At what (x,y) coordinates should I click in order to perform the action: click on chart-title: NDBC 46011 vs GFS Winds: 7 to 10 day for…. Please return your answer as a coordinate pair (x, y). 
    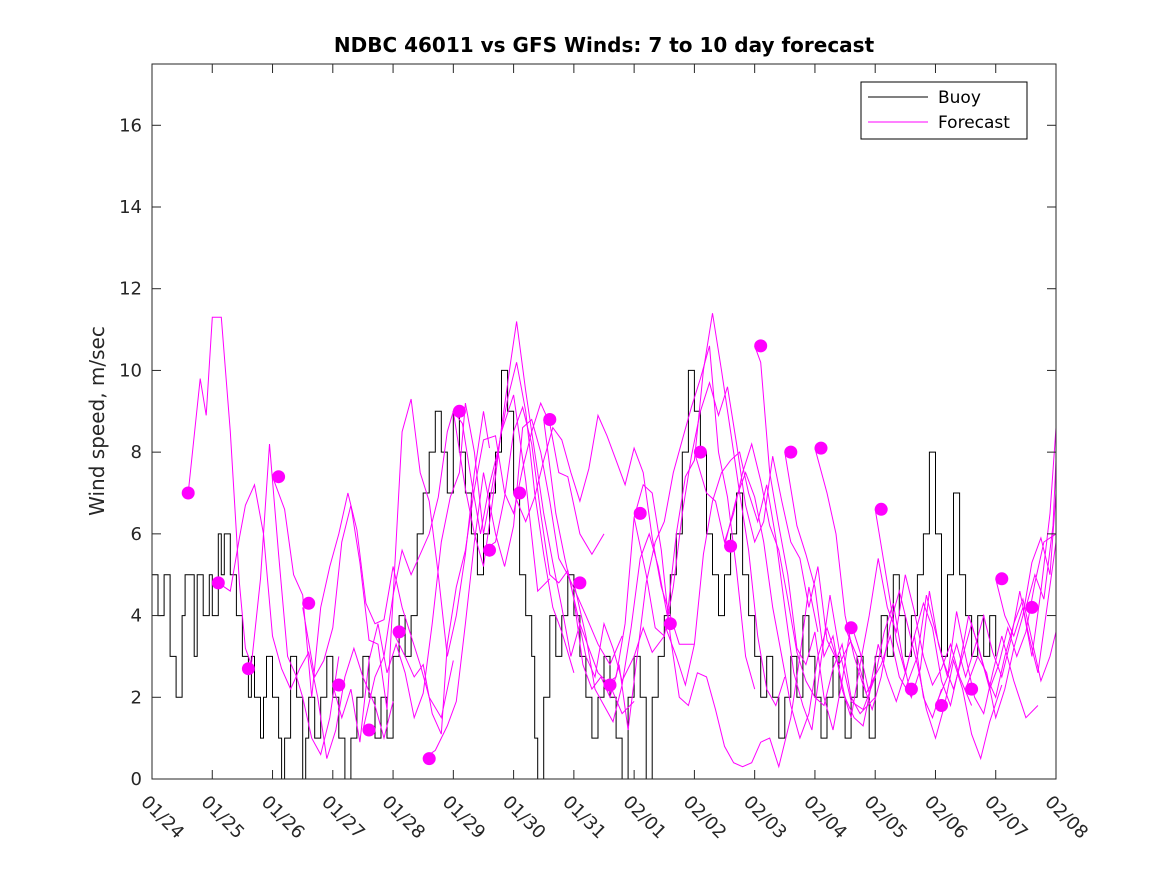
    Looking at the image, I should click on (604, 45).